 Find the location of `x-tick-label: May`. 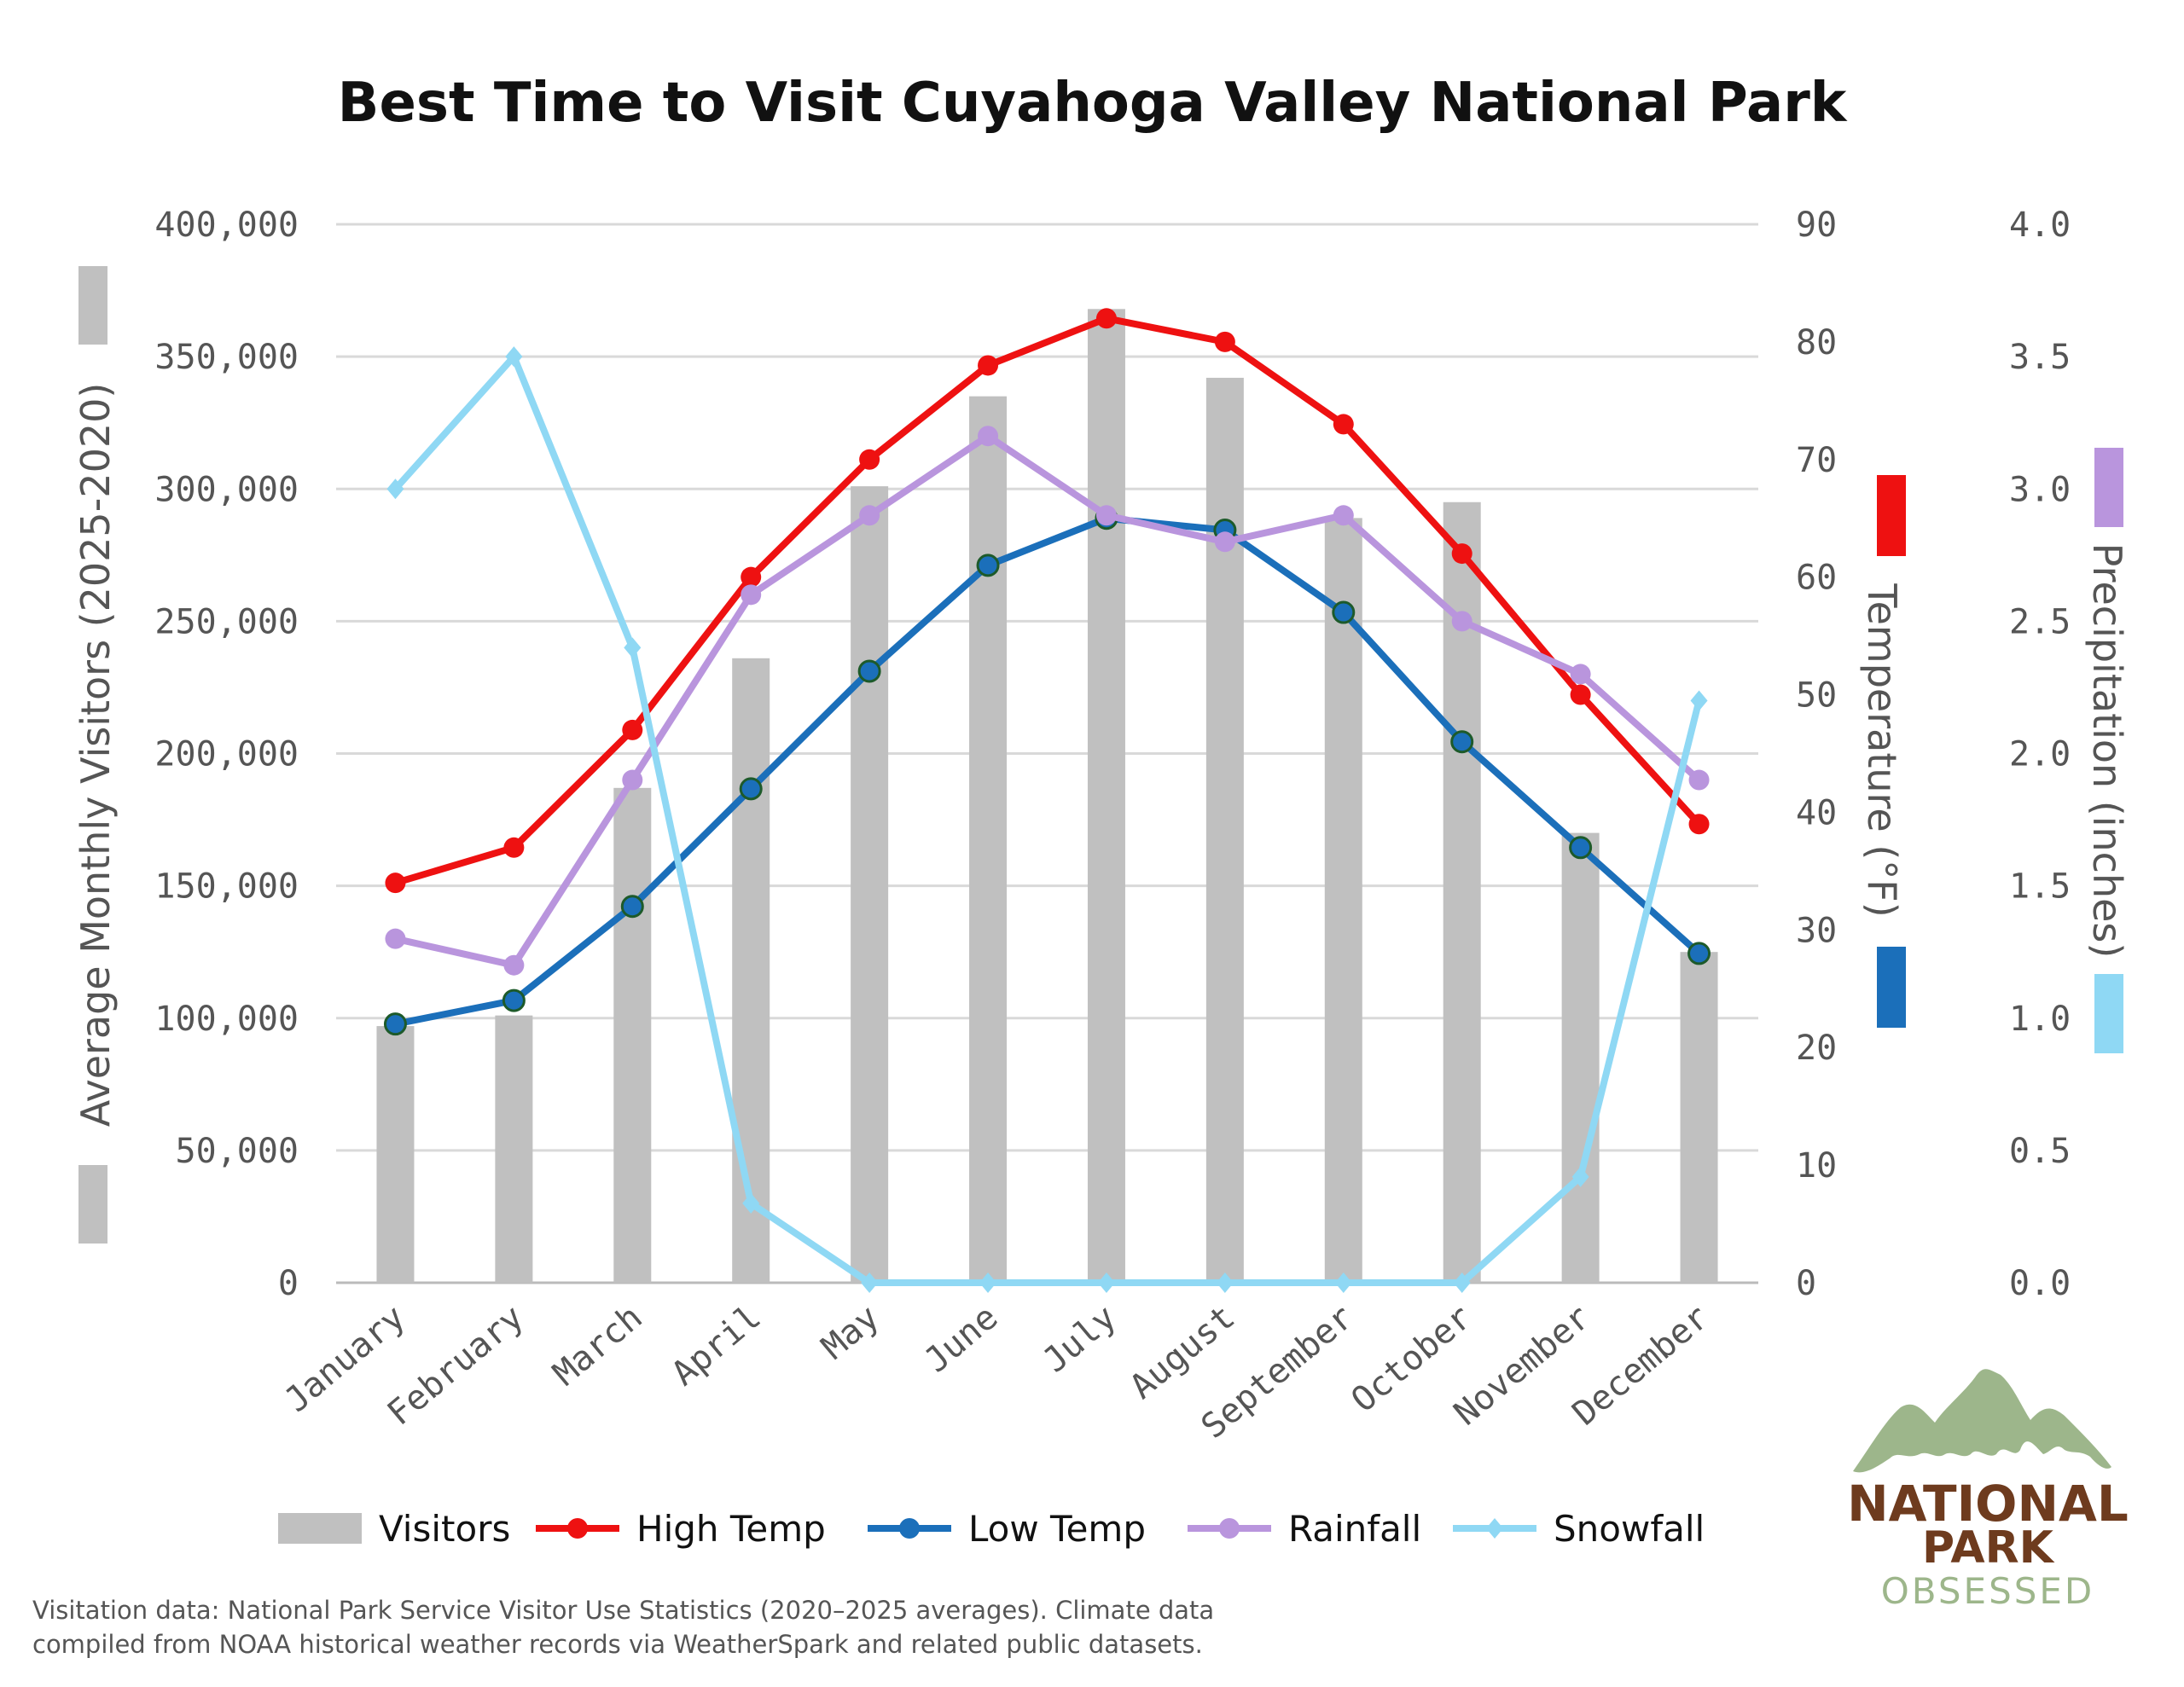

x-tick-label: May is located at coordinates (851, 1332).